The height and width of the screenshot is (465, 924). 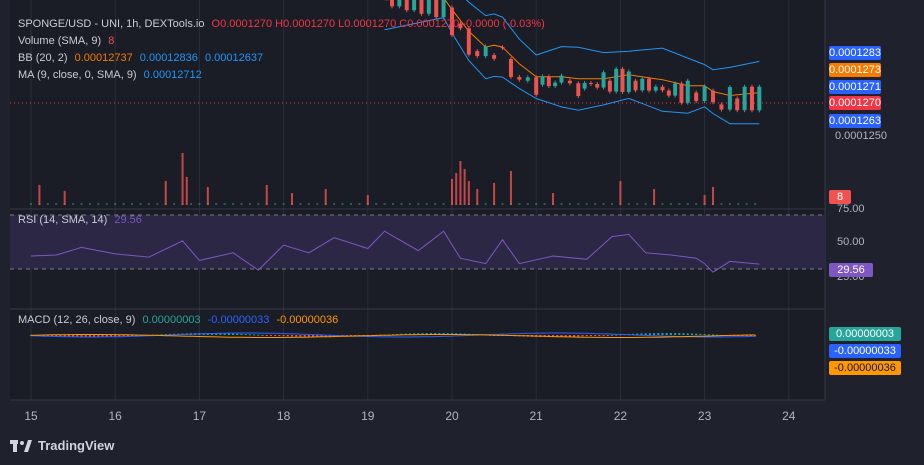 I want to click on tag-ma: 0.0001271, so click(x=855, y=87).